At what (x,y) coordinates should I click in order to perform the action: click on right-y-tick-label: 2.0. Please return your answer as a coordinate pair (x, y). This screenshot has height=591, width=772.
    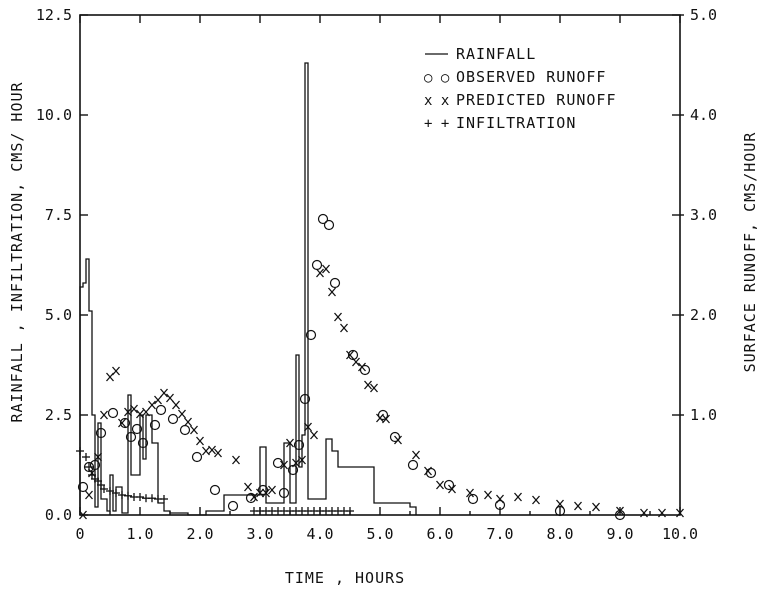
    Looking at the image, I should click on (703, 315).